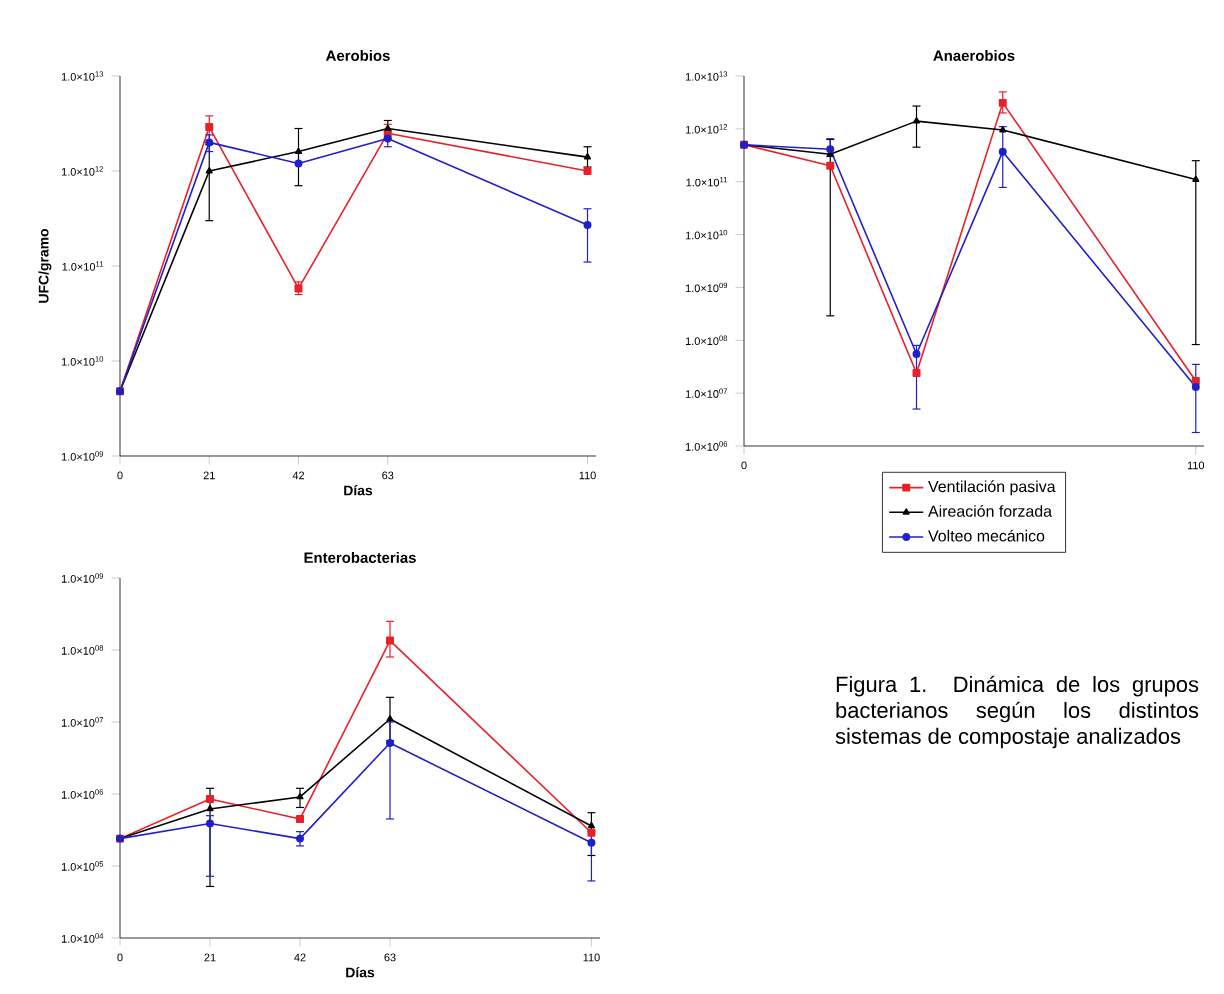  I want to click on text: Figura 1. Dinámica de los grupos bacterianos según los distintos sistemas de compostaje analizados, so click(1017, 712).